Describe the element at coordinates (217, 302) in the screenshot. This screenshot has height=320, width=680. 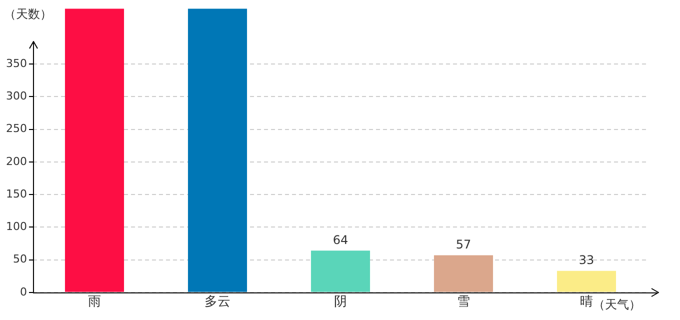
I see `x-tick-label: 多云` at that location.